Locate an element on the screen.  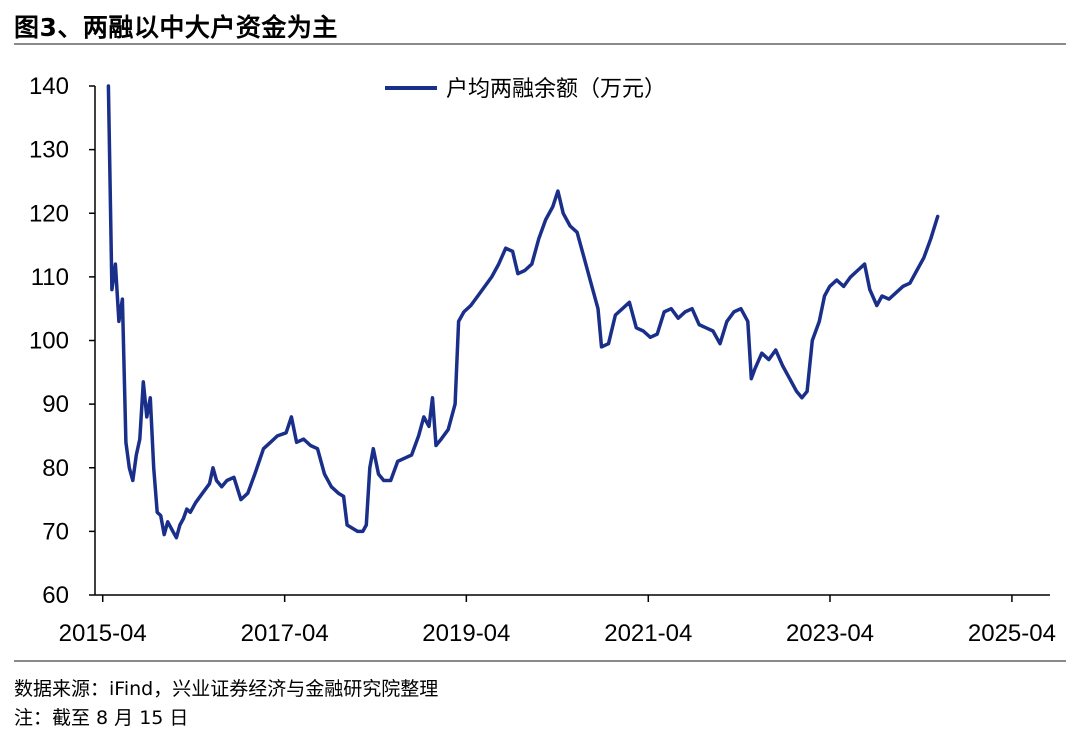
x-tick-label: 2015-04 is located at coordinates (103, 633).